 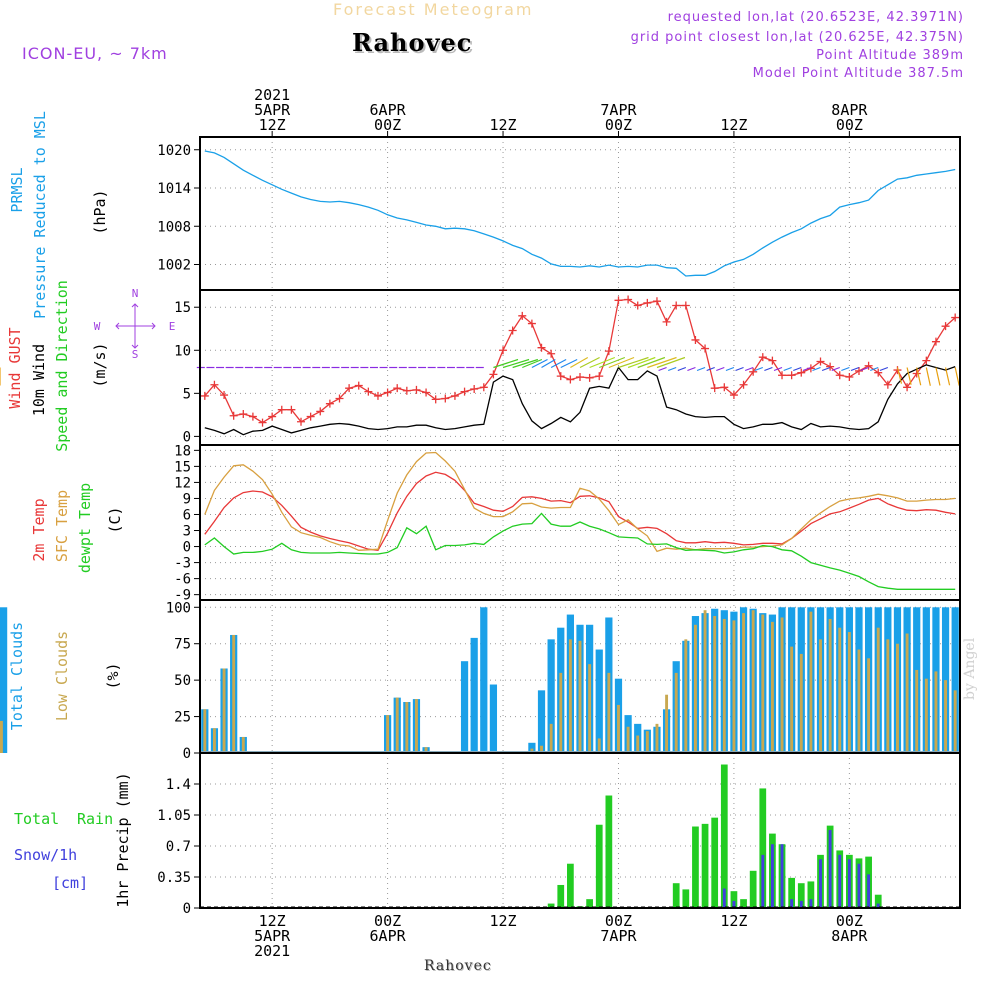 I want to click on top-axis-label: 8APR, so click(x=849, y=110).